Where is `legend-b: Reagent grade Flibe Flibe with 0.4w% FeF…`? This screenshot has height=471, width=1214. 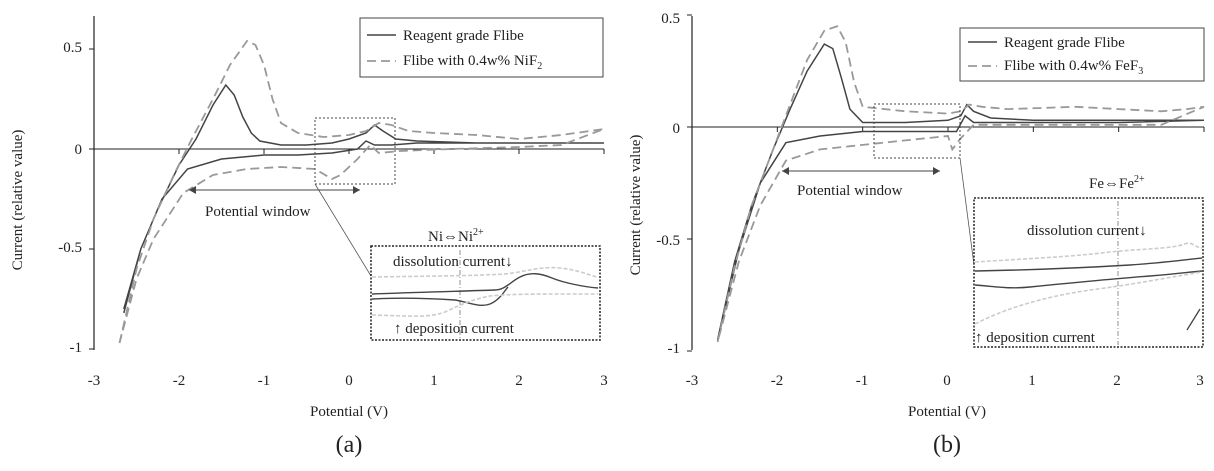 legend-b: Reagent grade Flibe Flibe with 0.4w% FeF… is located at coordinates (1082, 54).